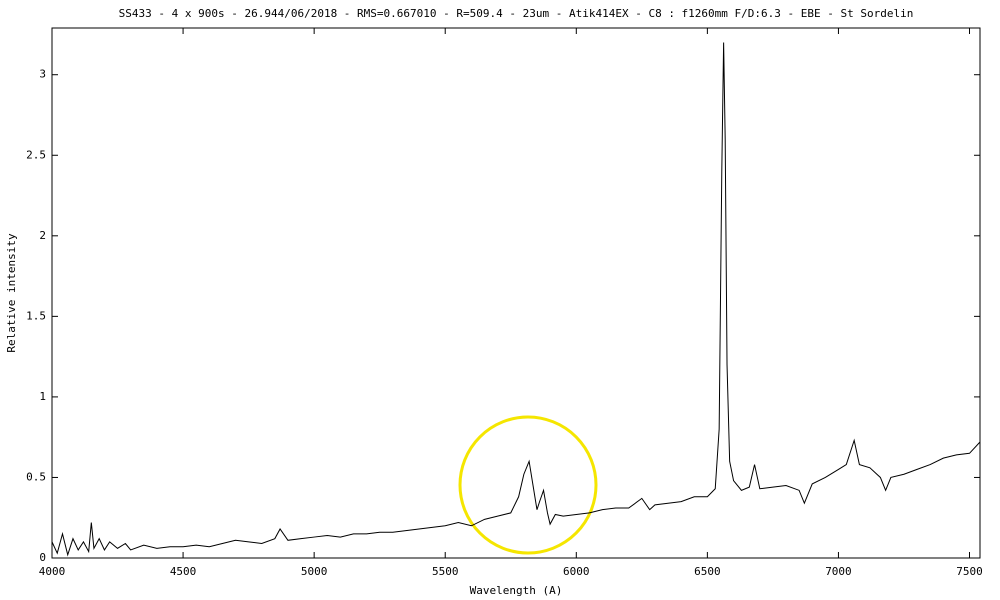  Describe the element at coordinates (42, 396) in the screenshot. I see `y-tick-label: 1` at that location.